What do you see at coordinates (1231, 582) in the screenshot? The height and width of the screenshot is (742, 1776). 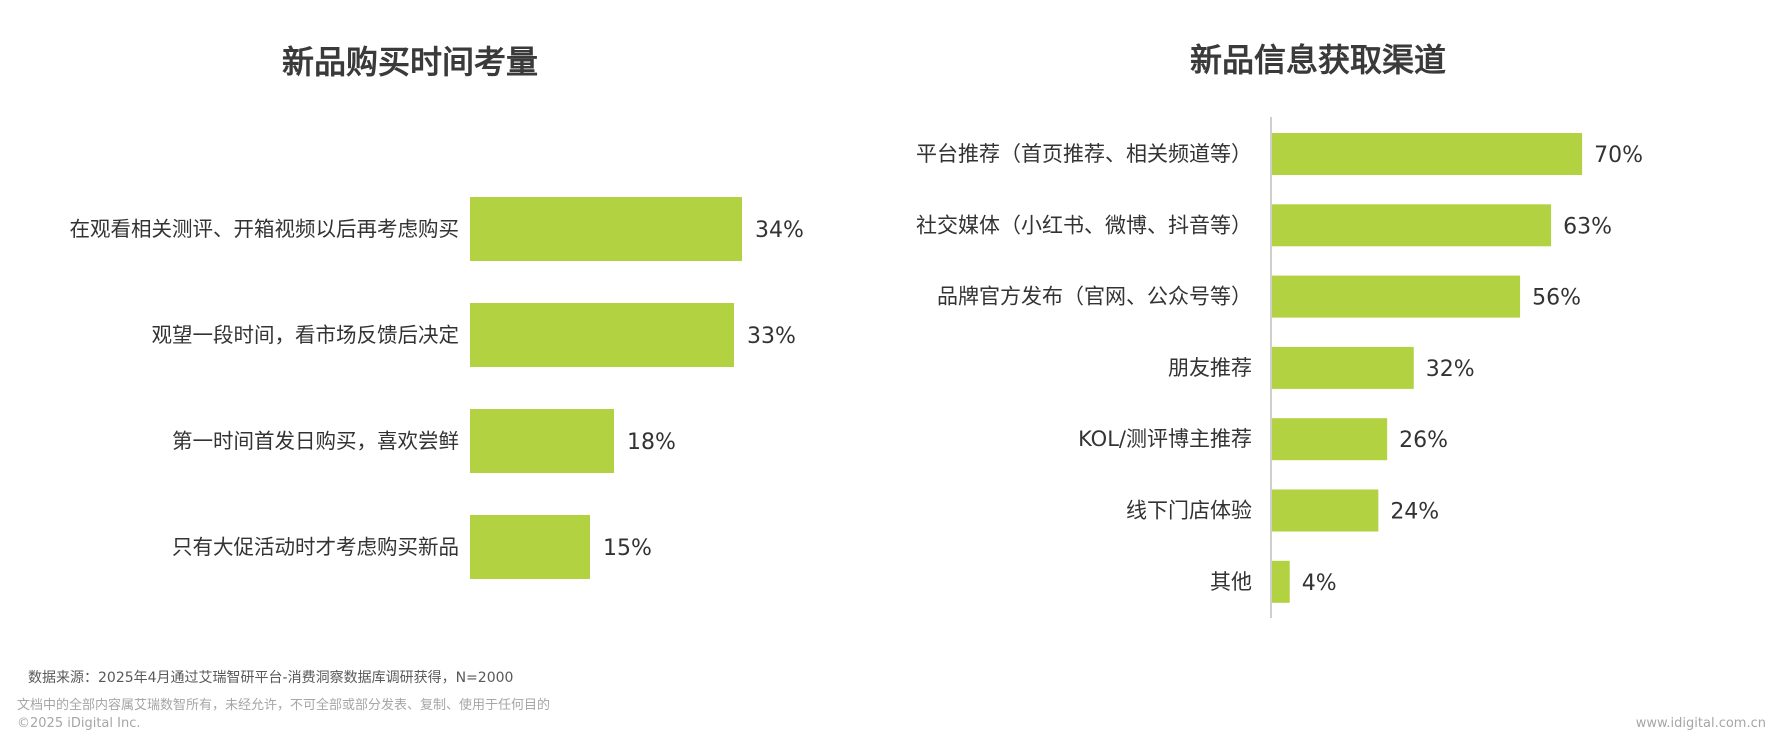 I see `category-label: 其他` at bounding box center [1231, 582].